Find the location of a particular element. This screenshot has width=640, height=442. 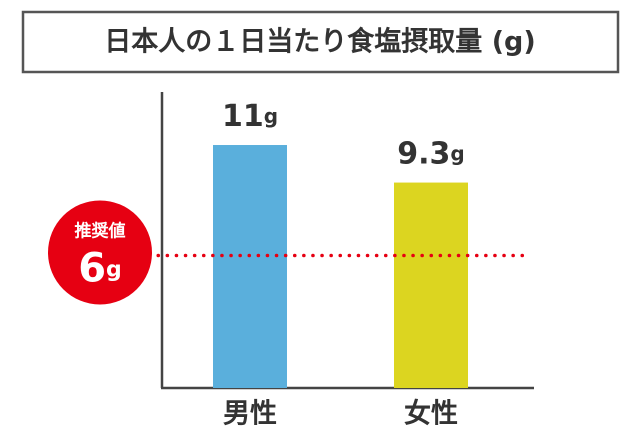

x-tick-label: 男性 is located at coordinates (250, 414).